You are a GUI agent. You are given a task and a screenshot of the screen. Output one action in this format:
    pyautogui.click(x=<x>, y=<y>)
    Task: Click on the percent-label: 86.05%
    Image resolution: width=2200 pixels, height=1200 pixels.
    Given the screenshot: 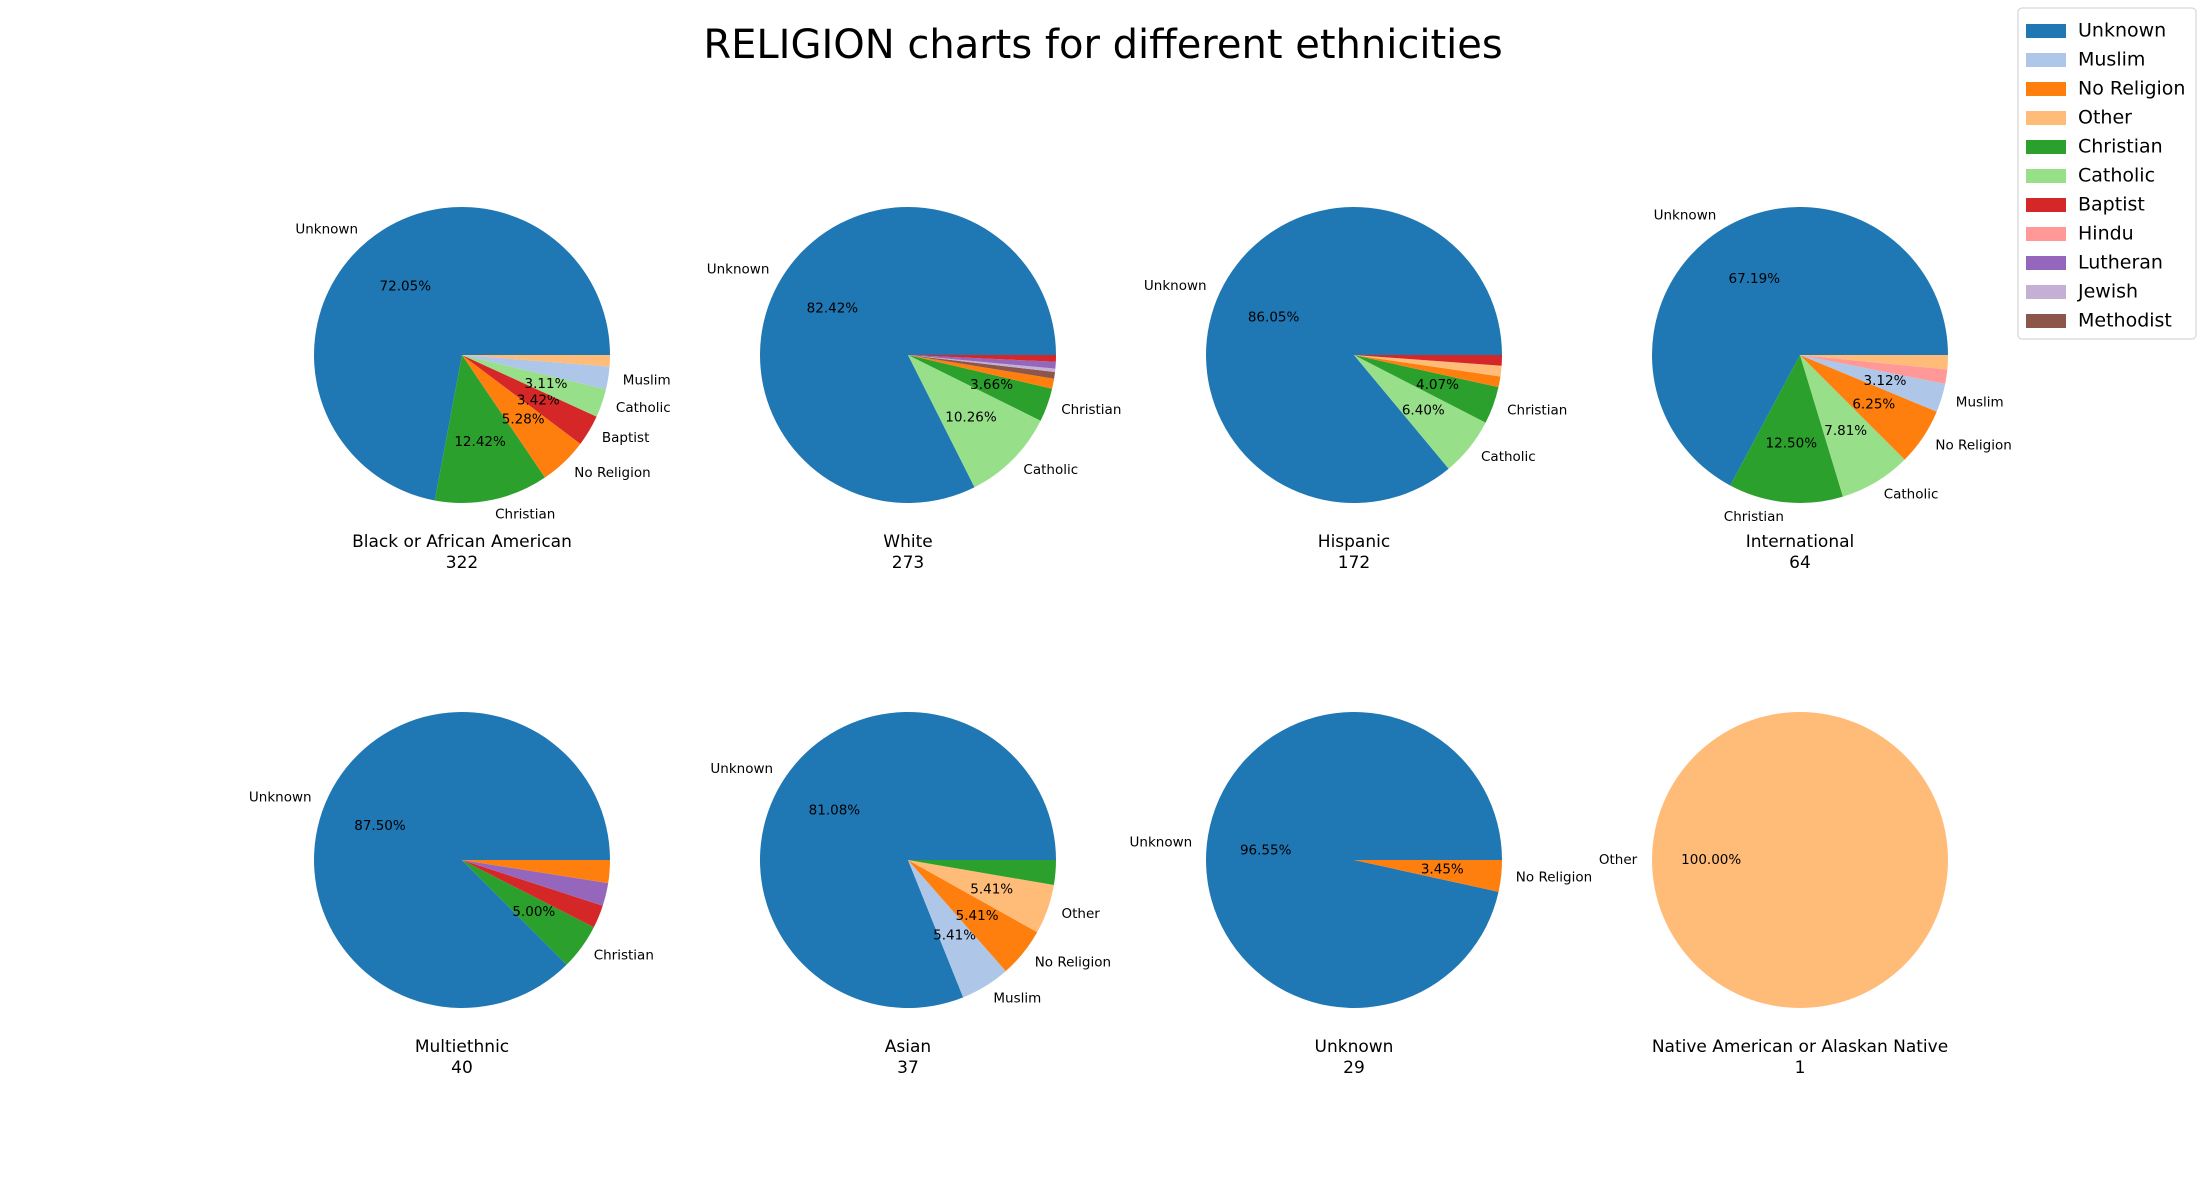 What is the action you would take?
    pyautogui.click(x=1274, y=317)
    